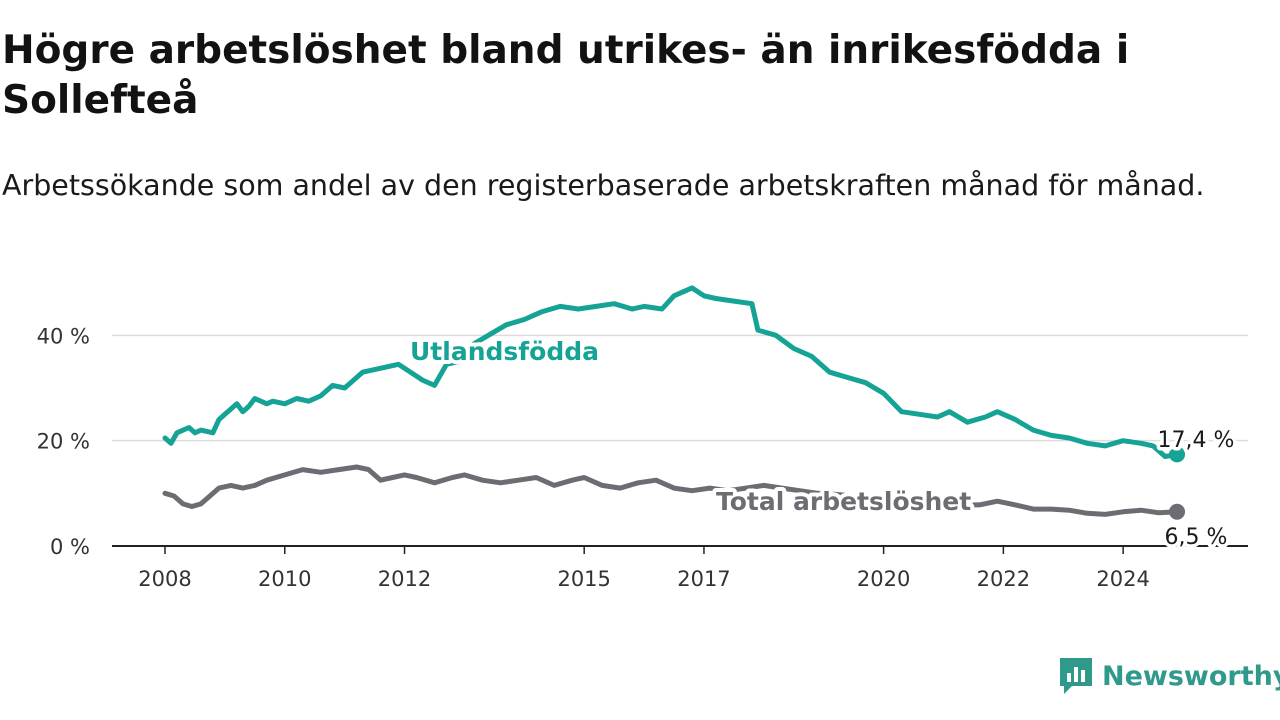 The image size is (1280, 720). Describe the element at coordinates (1196, 440) in the screenshot. I see `end-label-utlandsfodda: 17,4 %` at that location.